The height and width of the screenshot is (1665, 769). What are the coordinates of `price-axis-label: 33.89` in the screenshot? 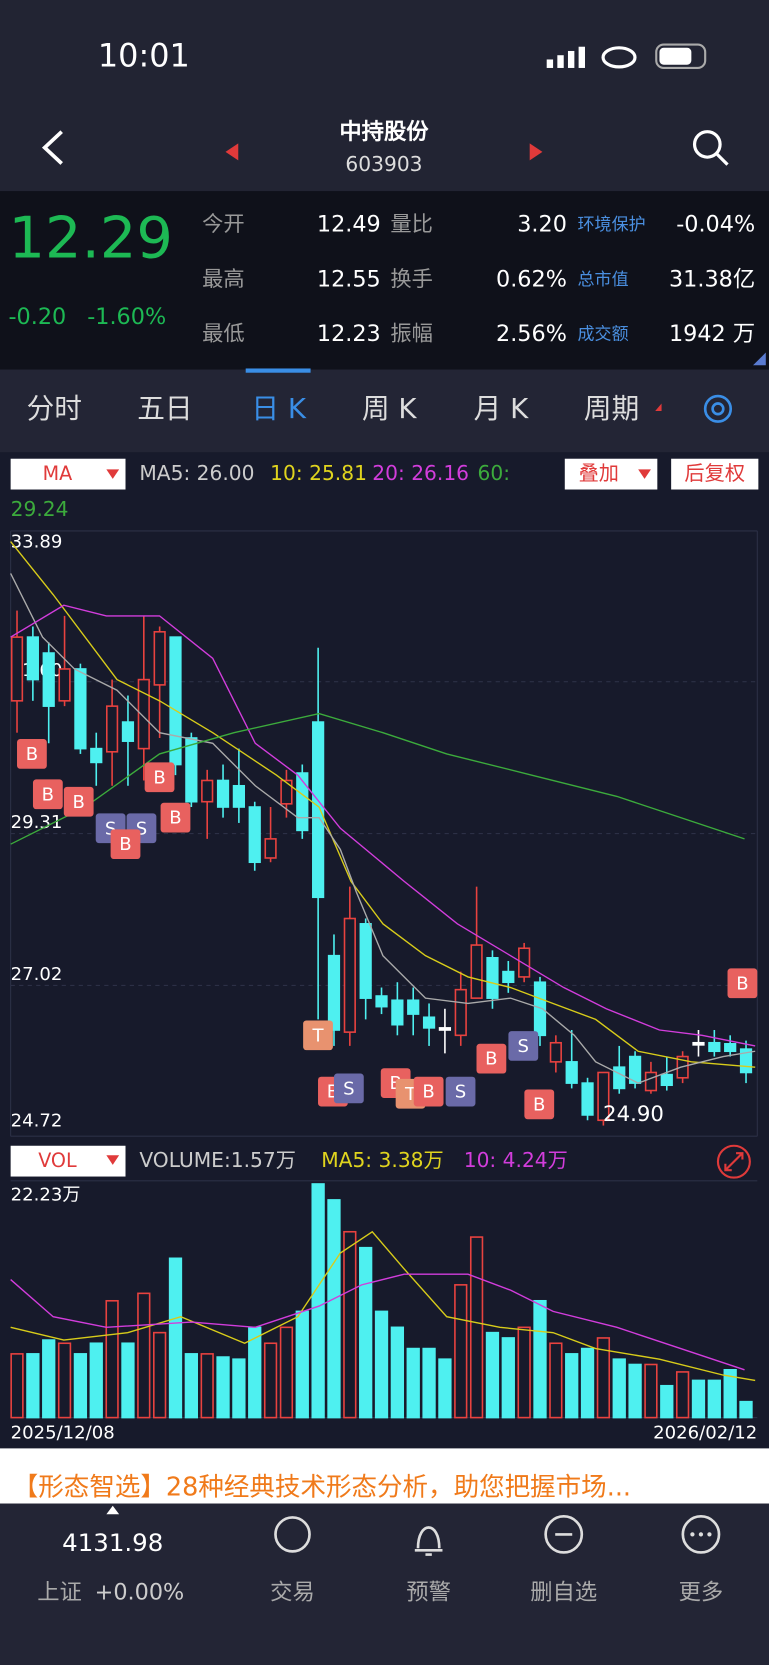 It's located at (37, 542).